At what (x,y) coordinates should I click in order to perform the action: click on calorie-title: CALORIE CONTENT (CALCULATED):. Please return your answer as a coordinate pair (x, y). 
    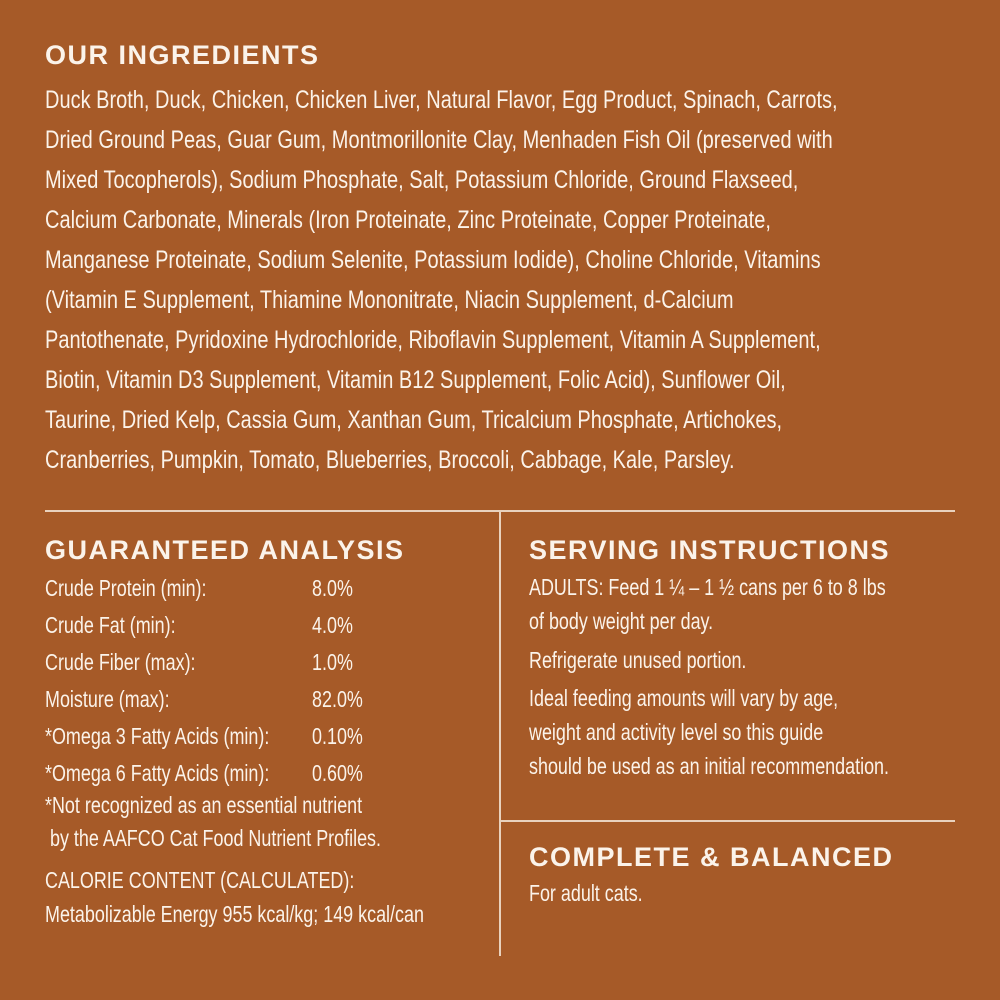
    Looking at the image, I should click on (200, 880).